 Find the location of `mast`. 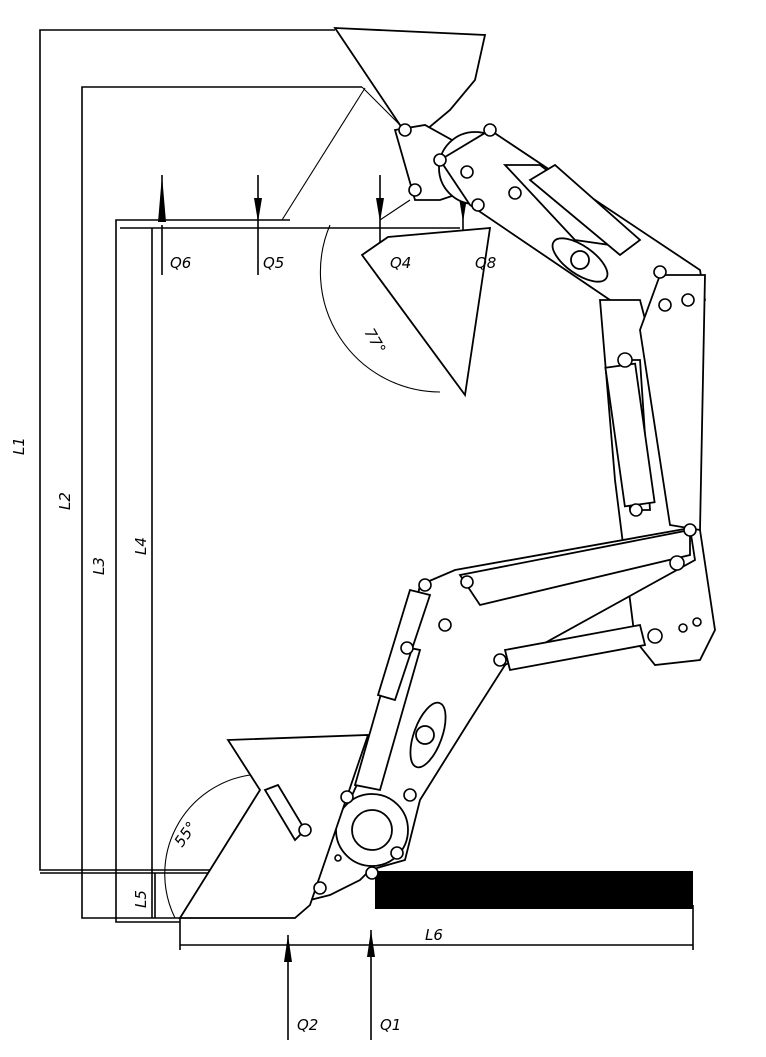

mast is located at coordinates (657, 470).